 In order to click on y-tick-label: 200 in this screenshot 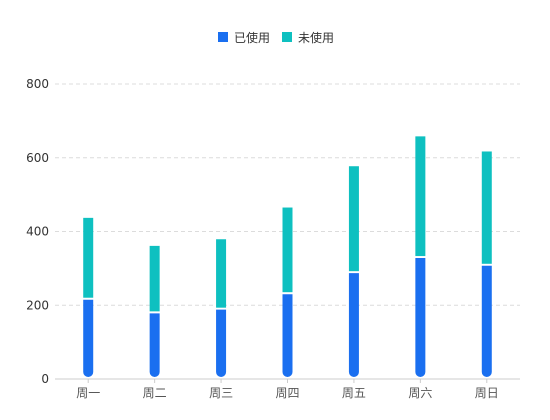, I will do `click(37, 305)`.